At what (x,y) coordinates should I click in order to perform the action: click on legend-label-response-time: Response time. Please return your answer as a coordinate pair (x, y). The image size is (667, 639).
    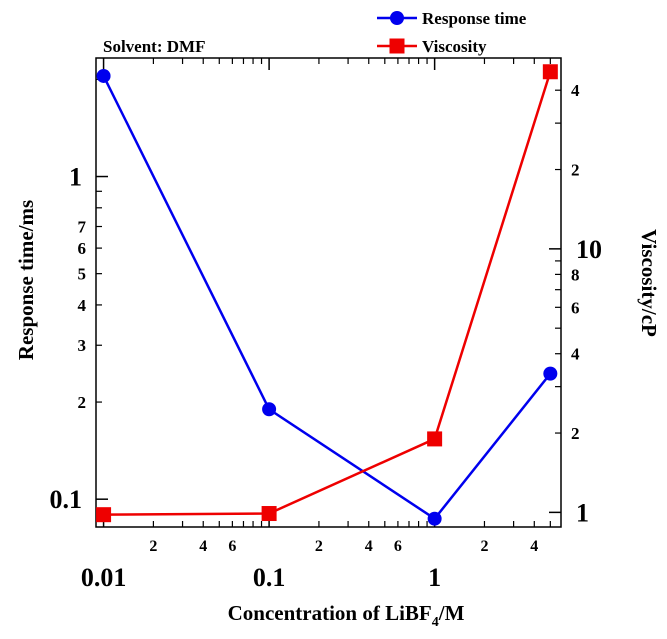
    Looking at the image, I should click on (474, 18).